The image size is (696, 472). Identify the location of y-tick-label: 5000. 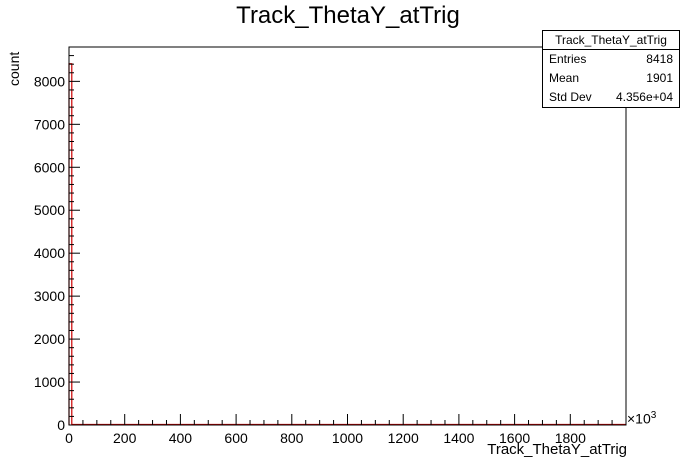
(49, 210).